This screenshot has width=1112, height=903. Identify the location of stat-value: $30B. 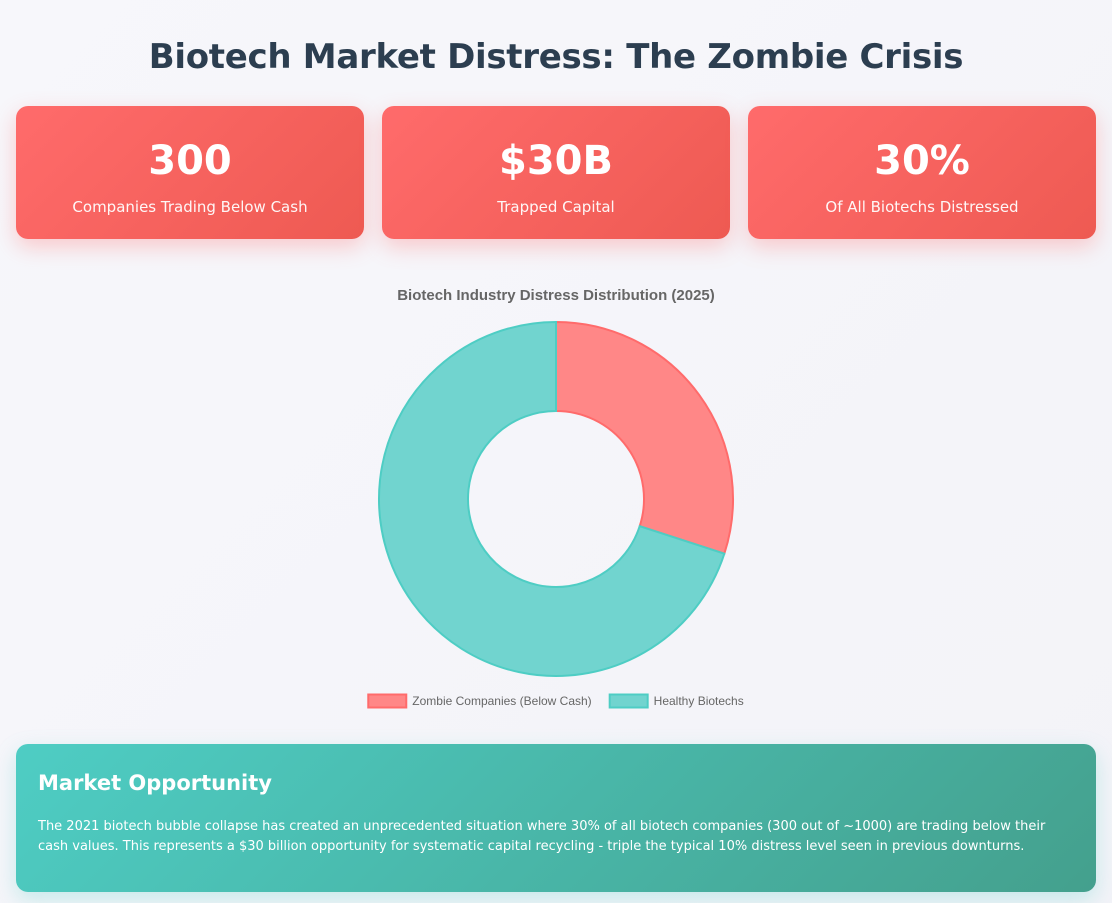
(556, 161).